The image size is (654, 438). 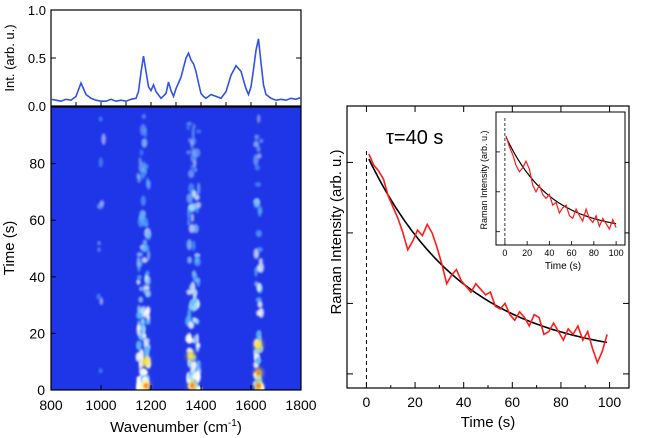 What do you see at coordinates (561, 183) in the screenshot?
I see `inset-data-line` at bounding box center [561, 183].